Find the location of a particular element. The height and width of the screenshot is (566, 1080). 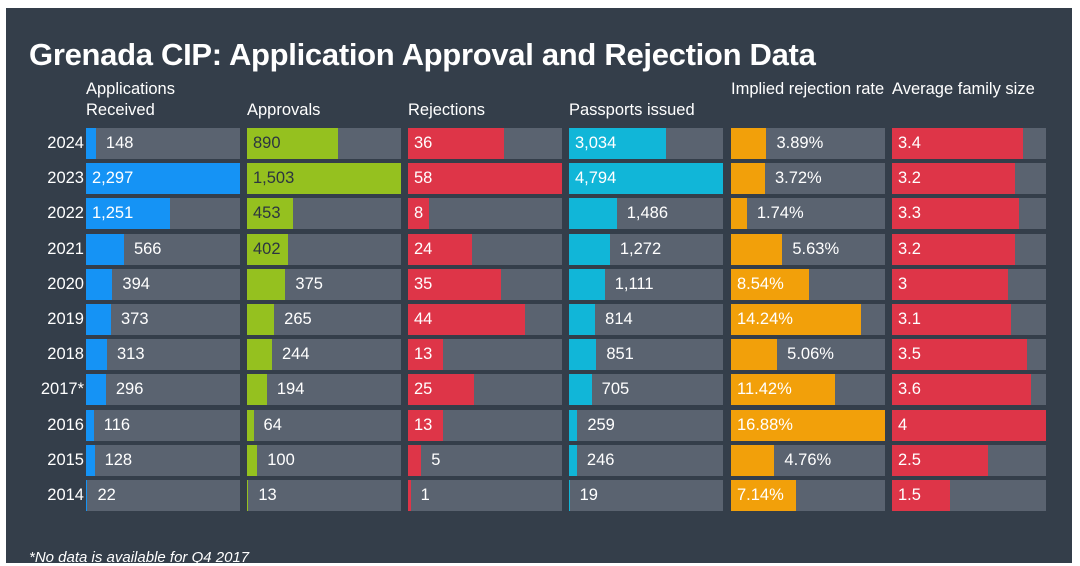

data-label: 453 is located at coordinates (267, 213).